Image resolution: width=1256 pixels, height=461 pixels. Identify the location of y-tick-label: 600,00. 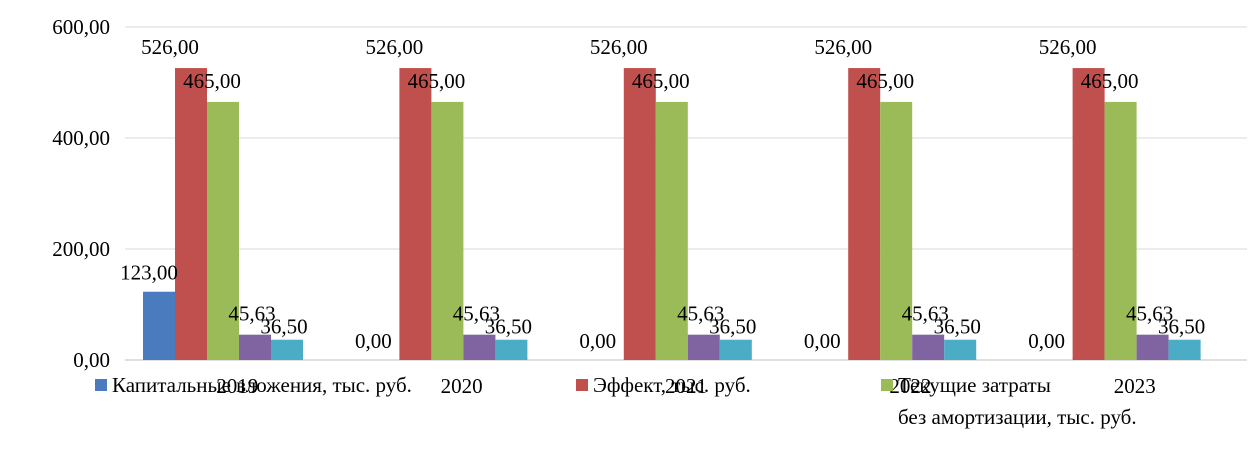
(81, 27).